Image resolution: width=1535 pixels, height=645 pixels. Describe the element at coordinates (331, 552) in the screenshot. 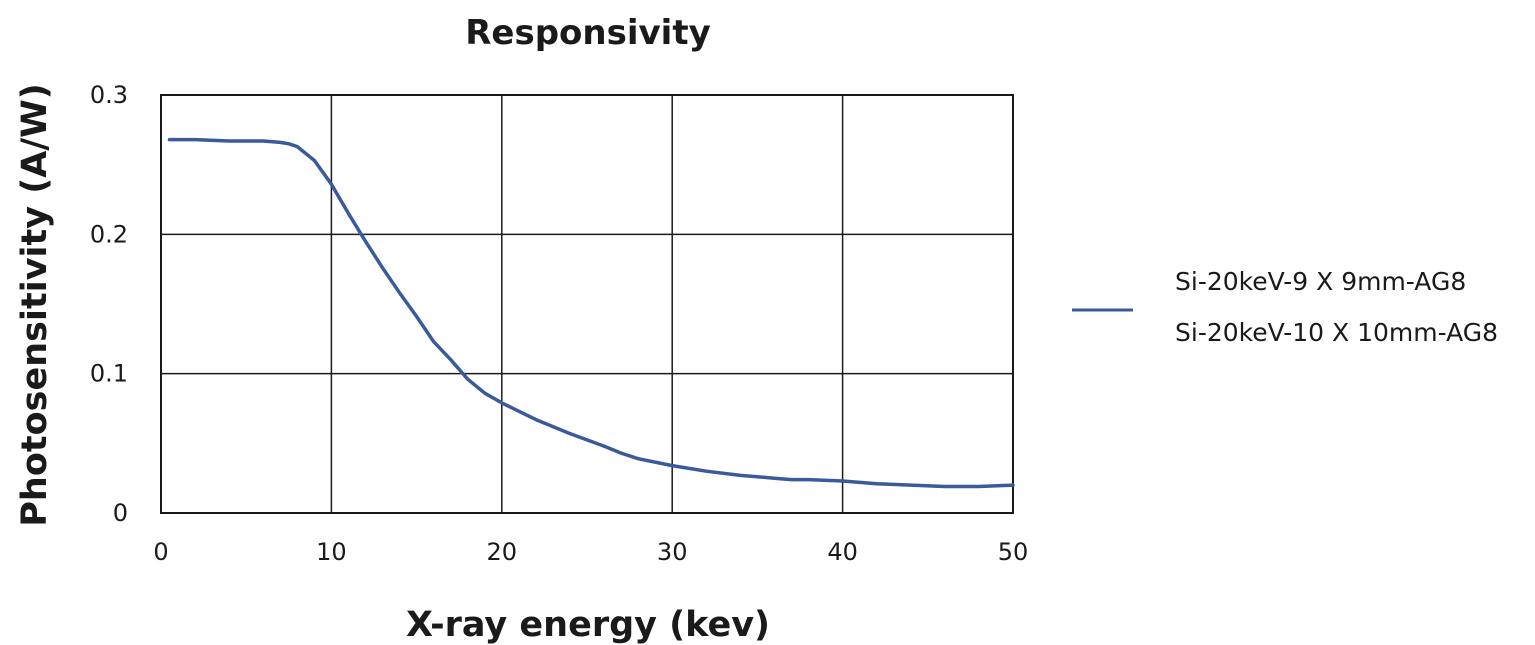

I see `x-tick-label: 10` at that location.